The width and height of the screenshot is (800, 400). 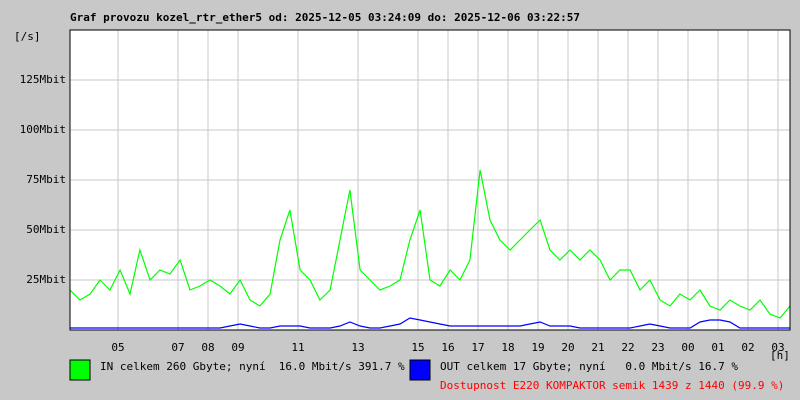 What do you see at coordinates (687, 347) in the screenshot?
I see `x-tick-label: 00` at bounding box center [687, 347].